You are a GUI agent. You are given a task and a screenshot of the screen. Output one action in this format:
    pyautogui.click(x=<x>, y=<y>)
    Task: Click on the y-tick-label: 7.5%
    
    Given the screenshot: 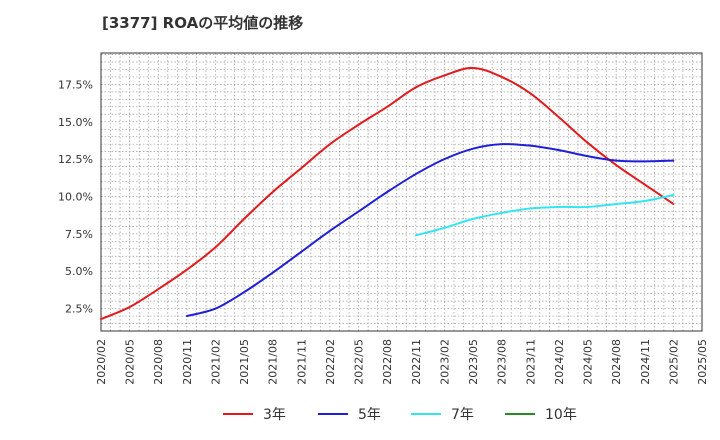 What is the action you would take?
    pyautogui.click(x=79, y=234)
    